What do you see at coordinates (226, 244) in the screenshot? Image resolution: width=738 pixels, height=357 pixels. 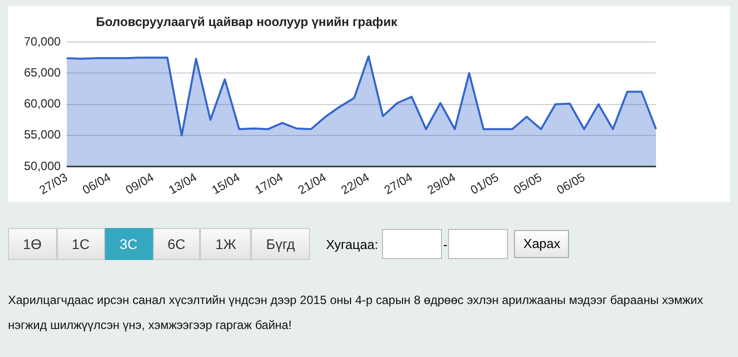 I see `text: 1Ж` at bounding box center [226, 244].